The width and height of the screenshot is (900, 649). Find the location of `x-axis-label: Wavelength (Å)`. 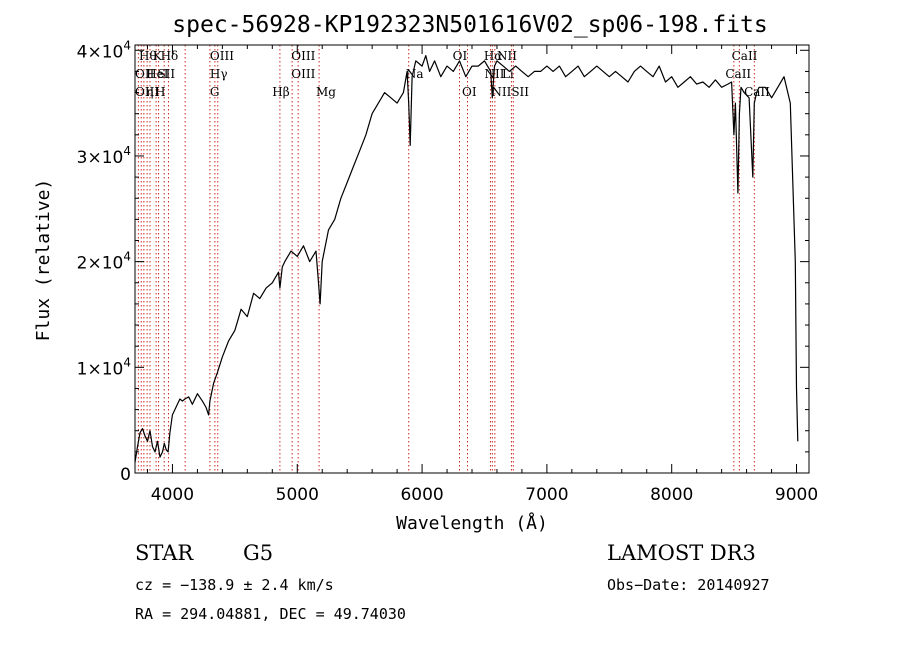

x-axis-label: Wavelength (Å) is located at coordinates (472, 523).